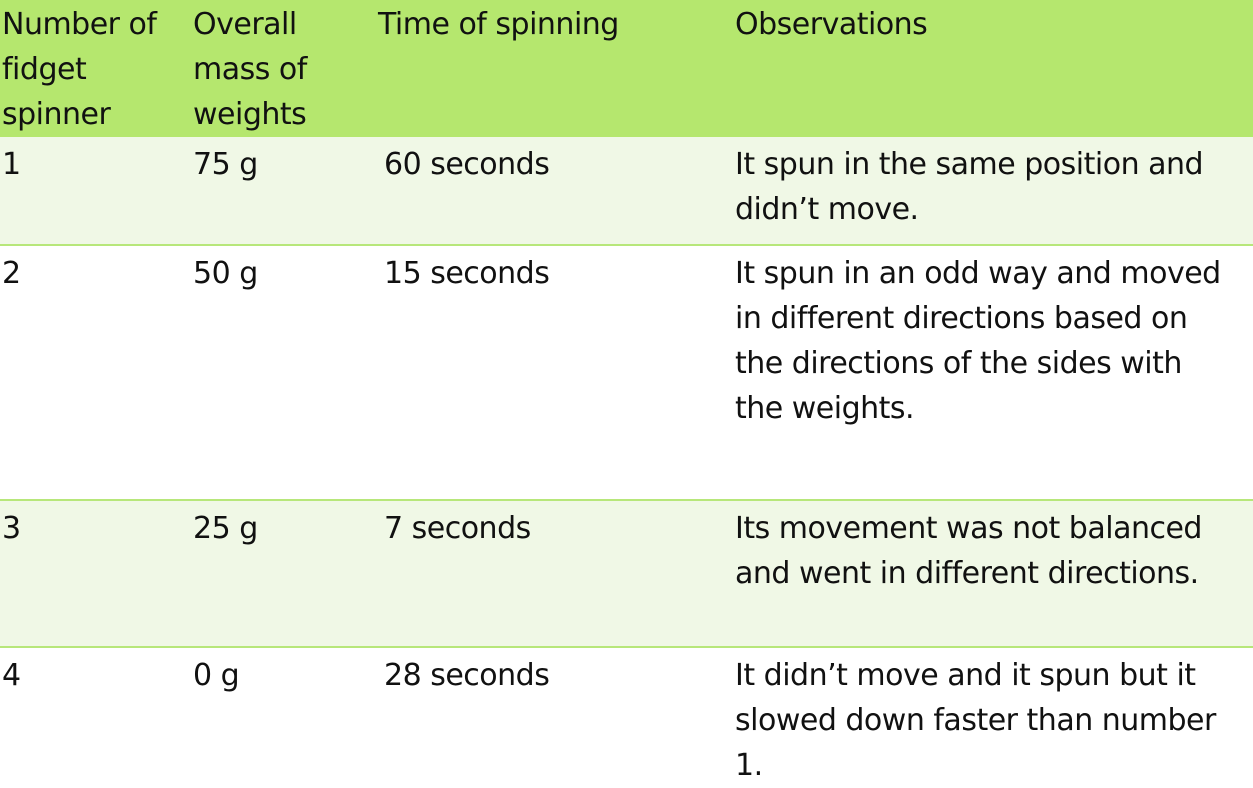 Image resolution: width=1253 pixels, height=788 pixels. Describe the element at coordinates (831, 24) in the screenshot. I see `header-observations: Observations` at that location.